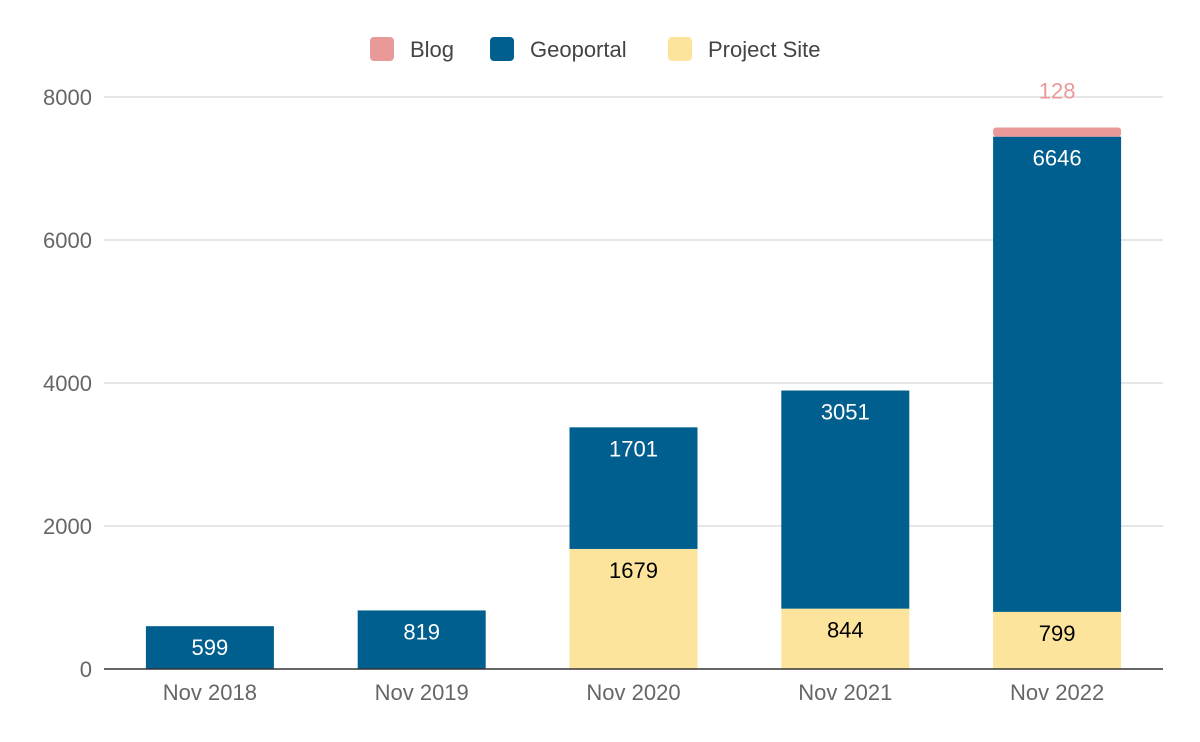  Describe the element at coordinates (680, 49) in the screenshot. I see `legend-swatch-project-site` at that location.